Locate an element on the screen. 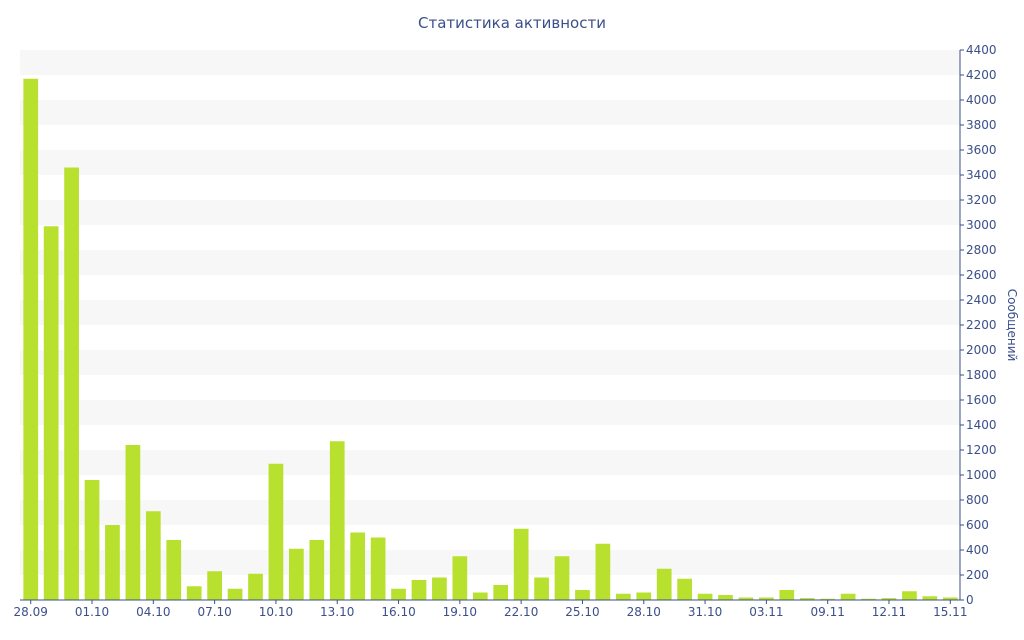  y-tick-label: 0 is located at coordinates (970, 600).